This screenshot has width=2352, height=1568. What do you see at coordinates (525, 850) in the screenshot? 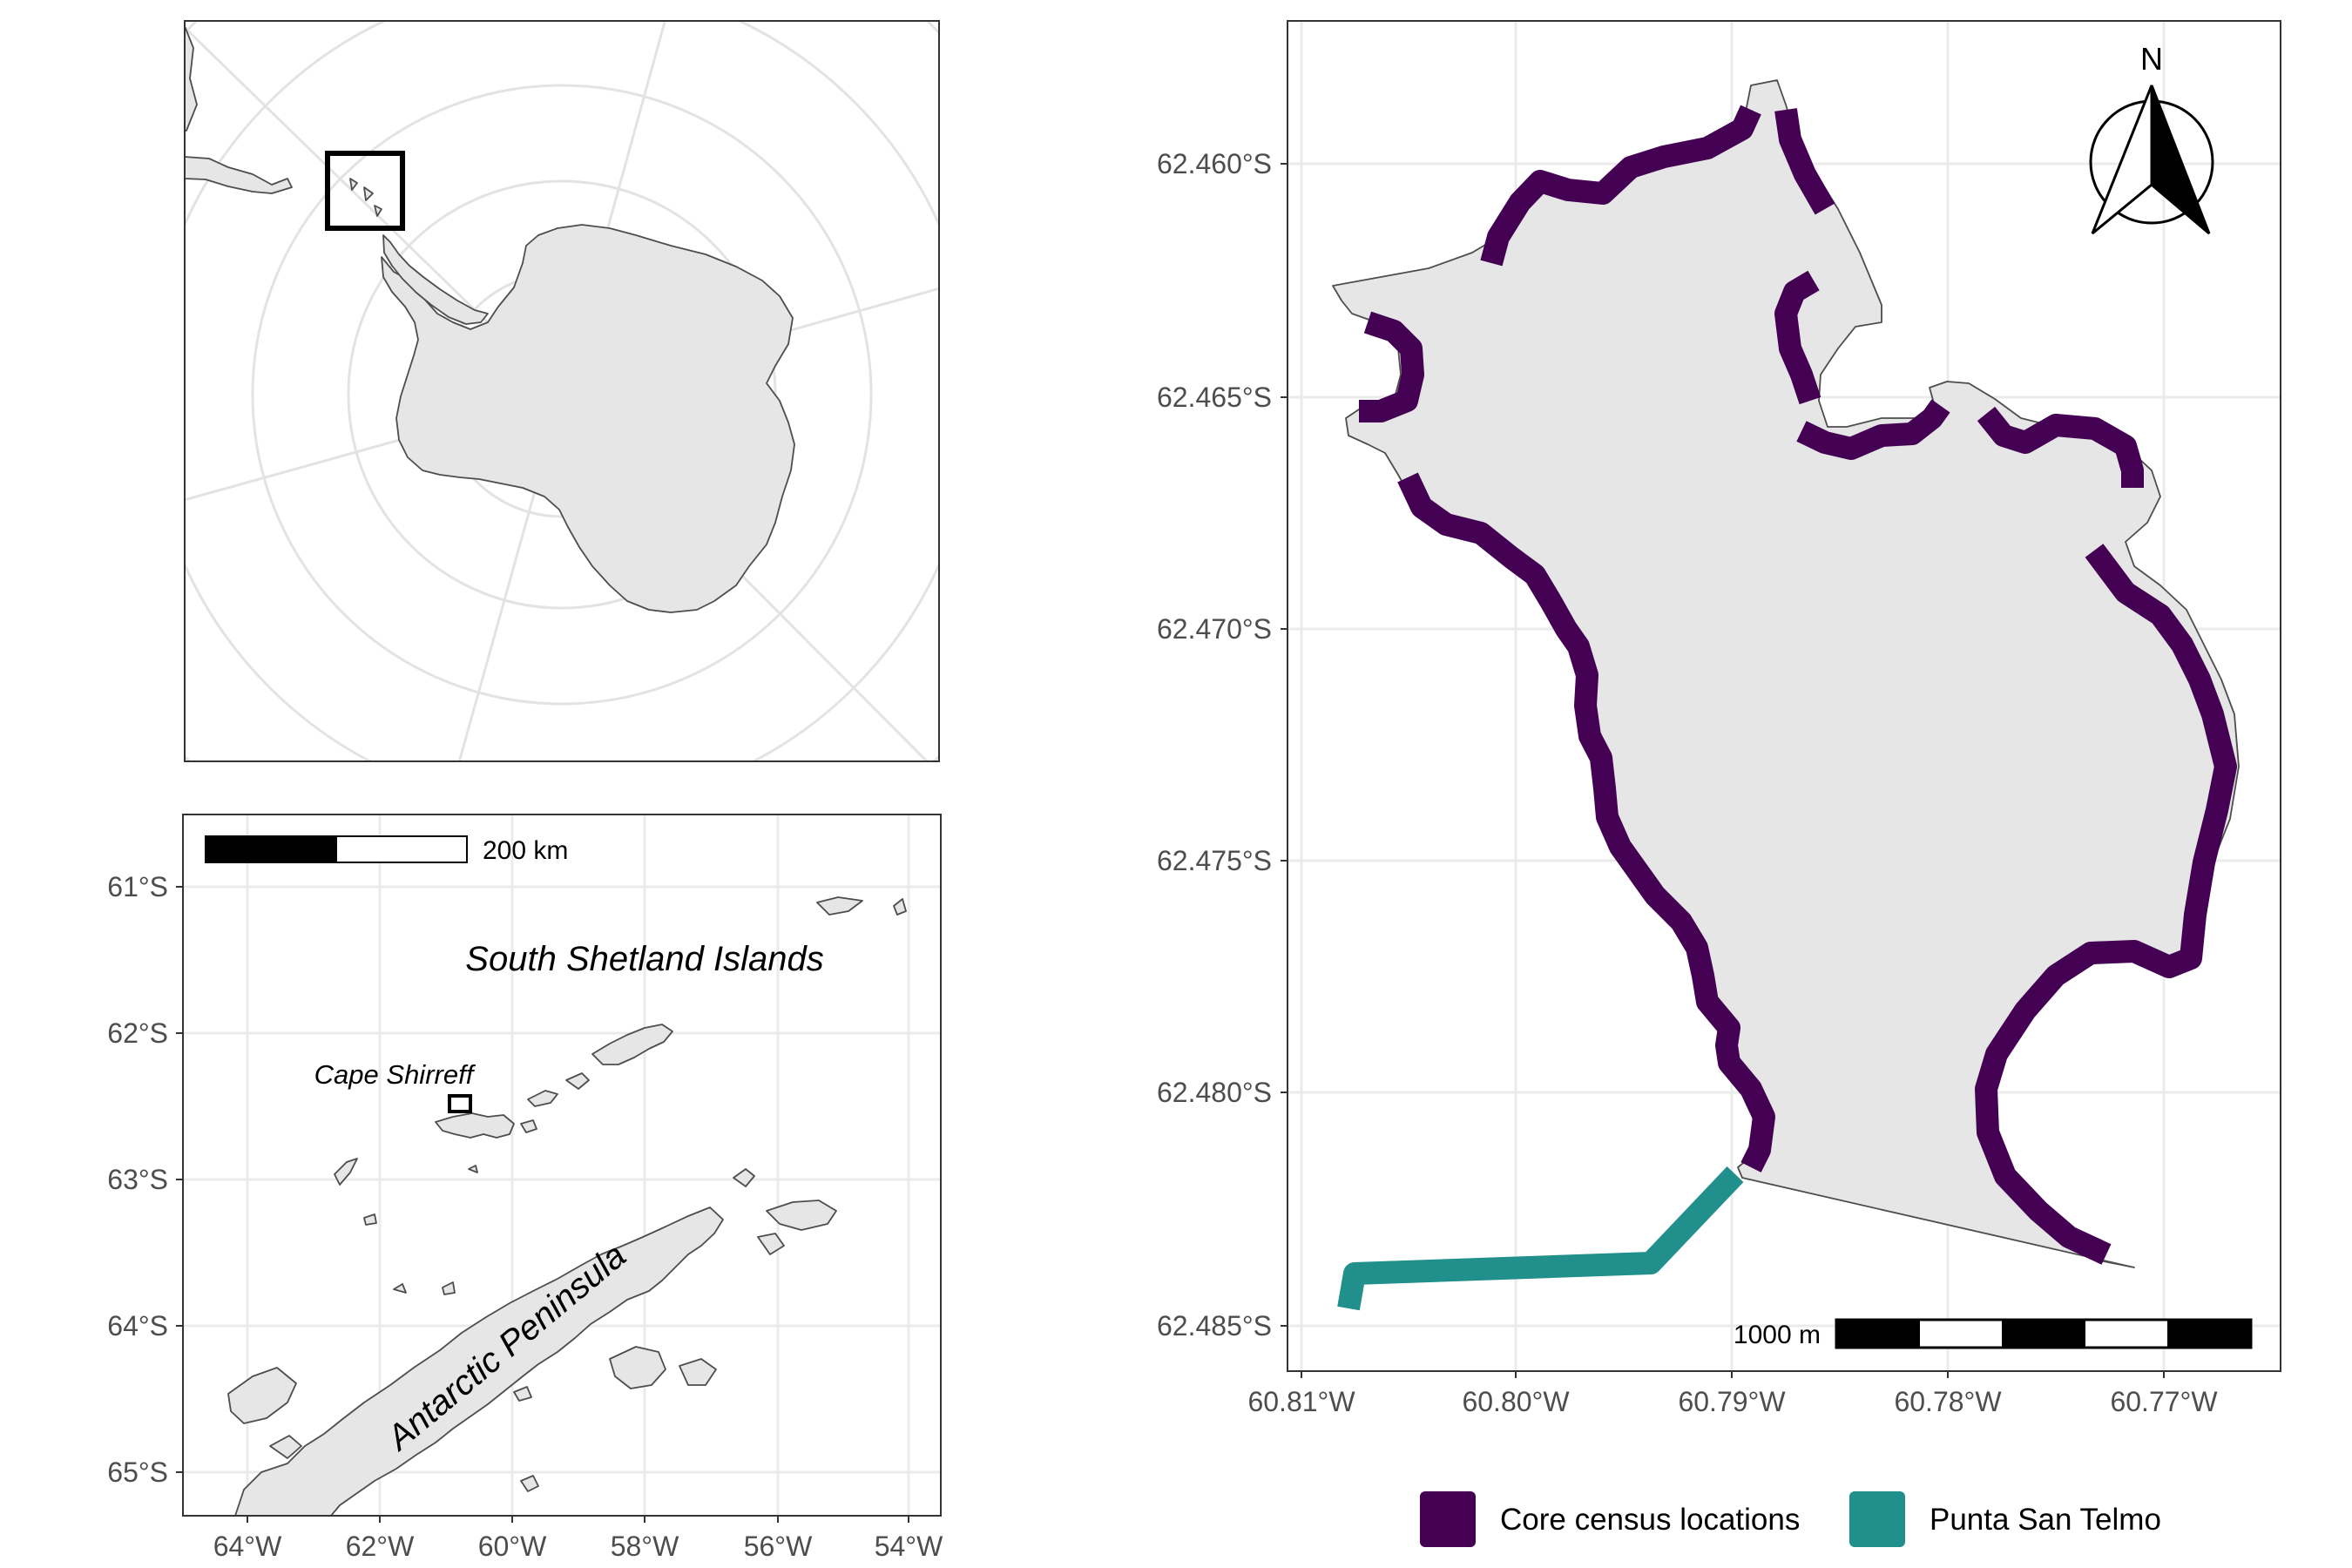
I see `region-scale-label: 200 km` at bounding box center [525, 850].